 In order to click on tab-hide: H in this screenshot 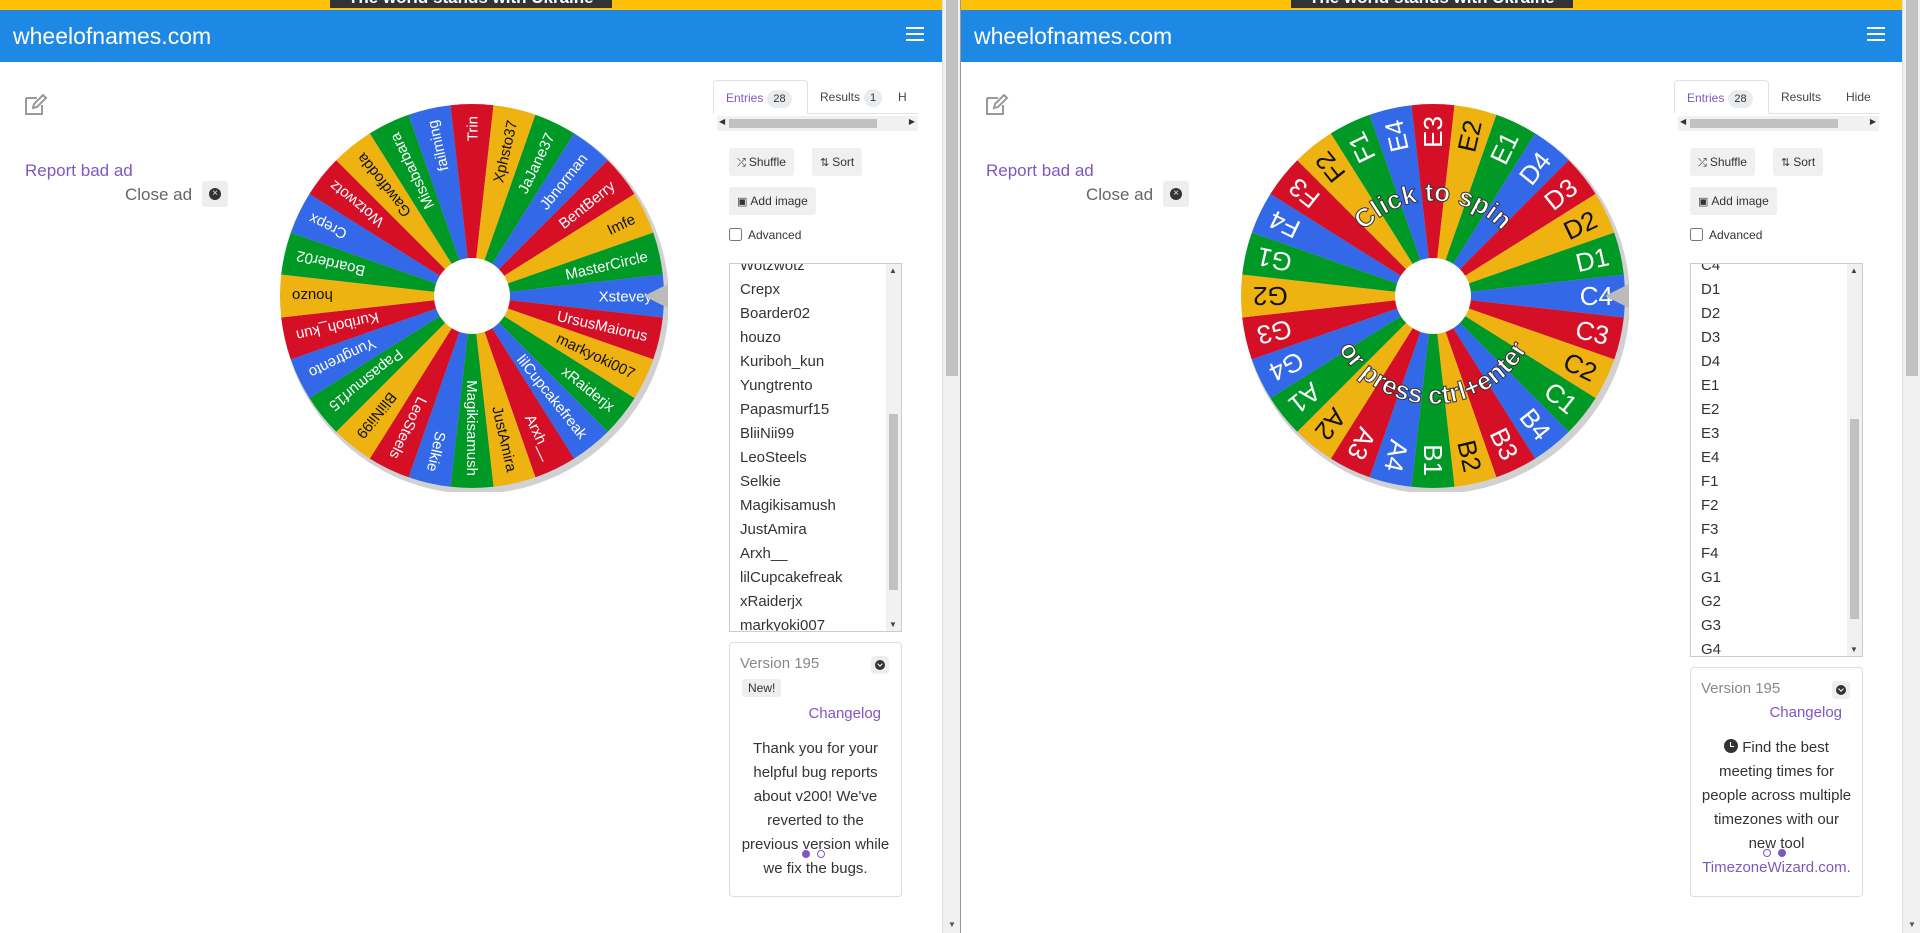, I will do `click(902, 97)`.